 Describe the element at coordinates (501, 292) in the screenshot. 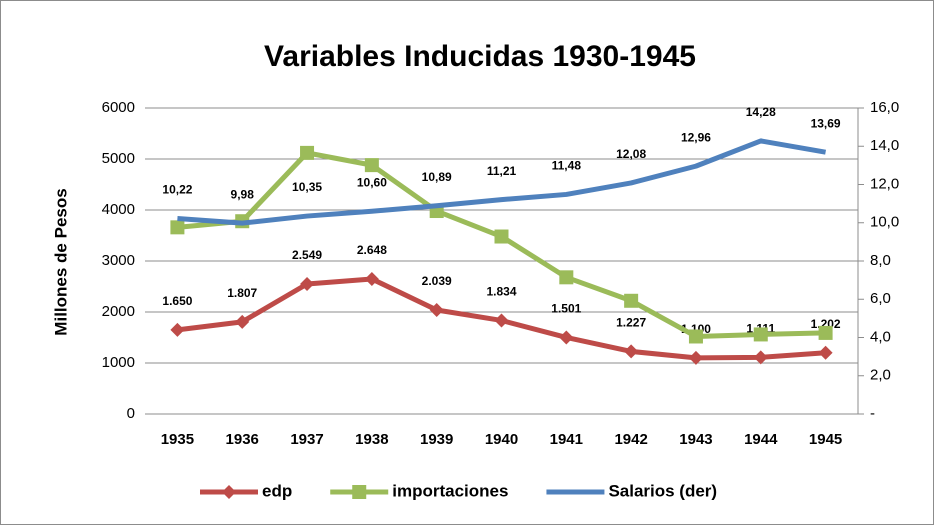

I see `data-label: 1.834` at that location.